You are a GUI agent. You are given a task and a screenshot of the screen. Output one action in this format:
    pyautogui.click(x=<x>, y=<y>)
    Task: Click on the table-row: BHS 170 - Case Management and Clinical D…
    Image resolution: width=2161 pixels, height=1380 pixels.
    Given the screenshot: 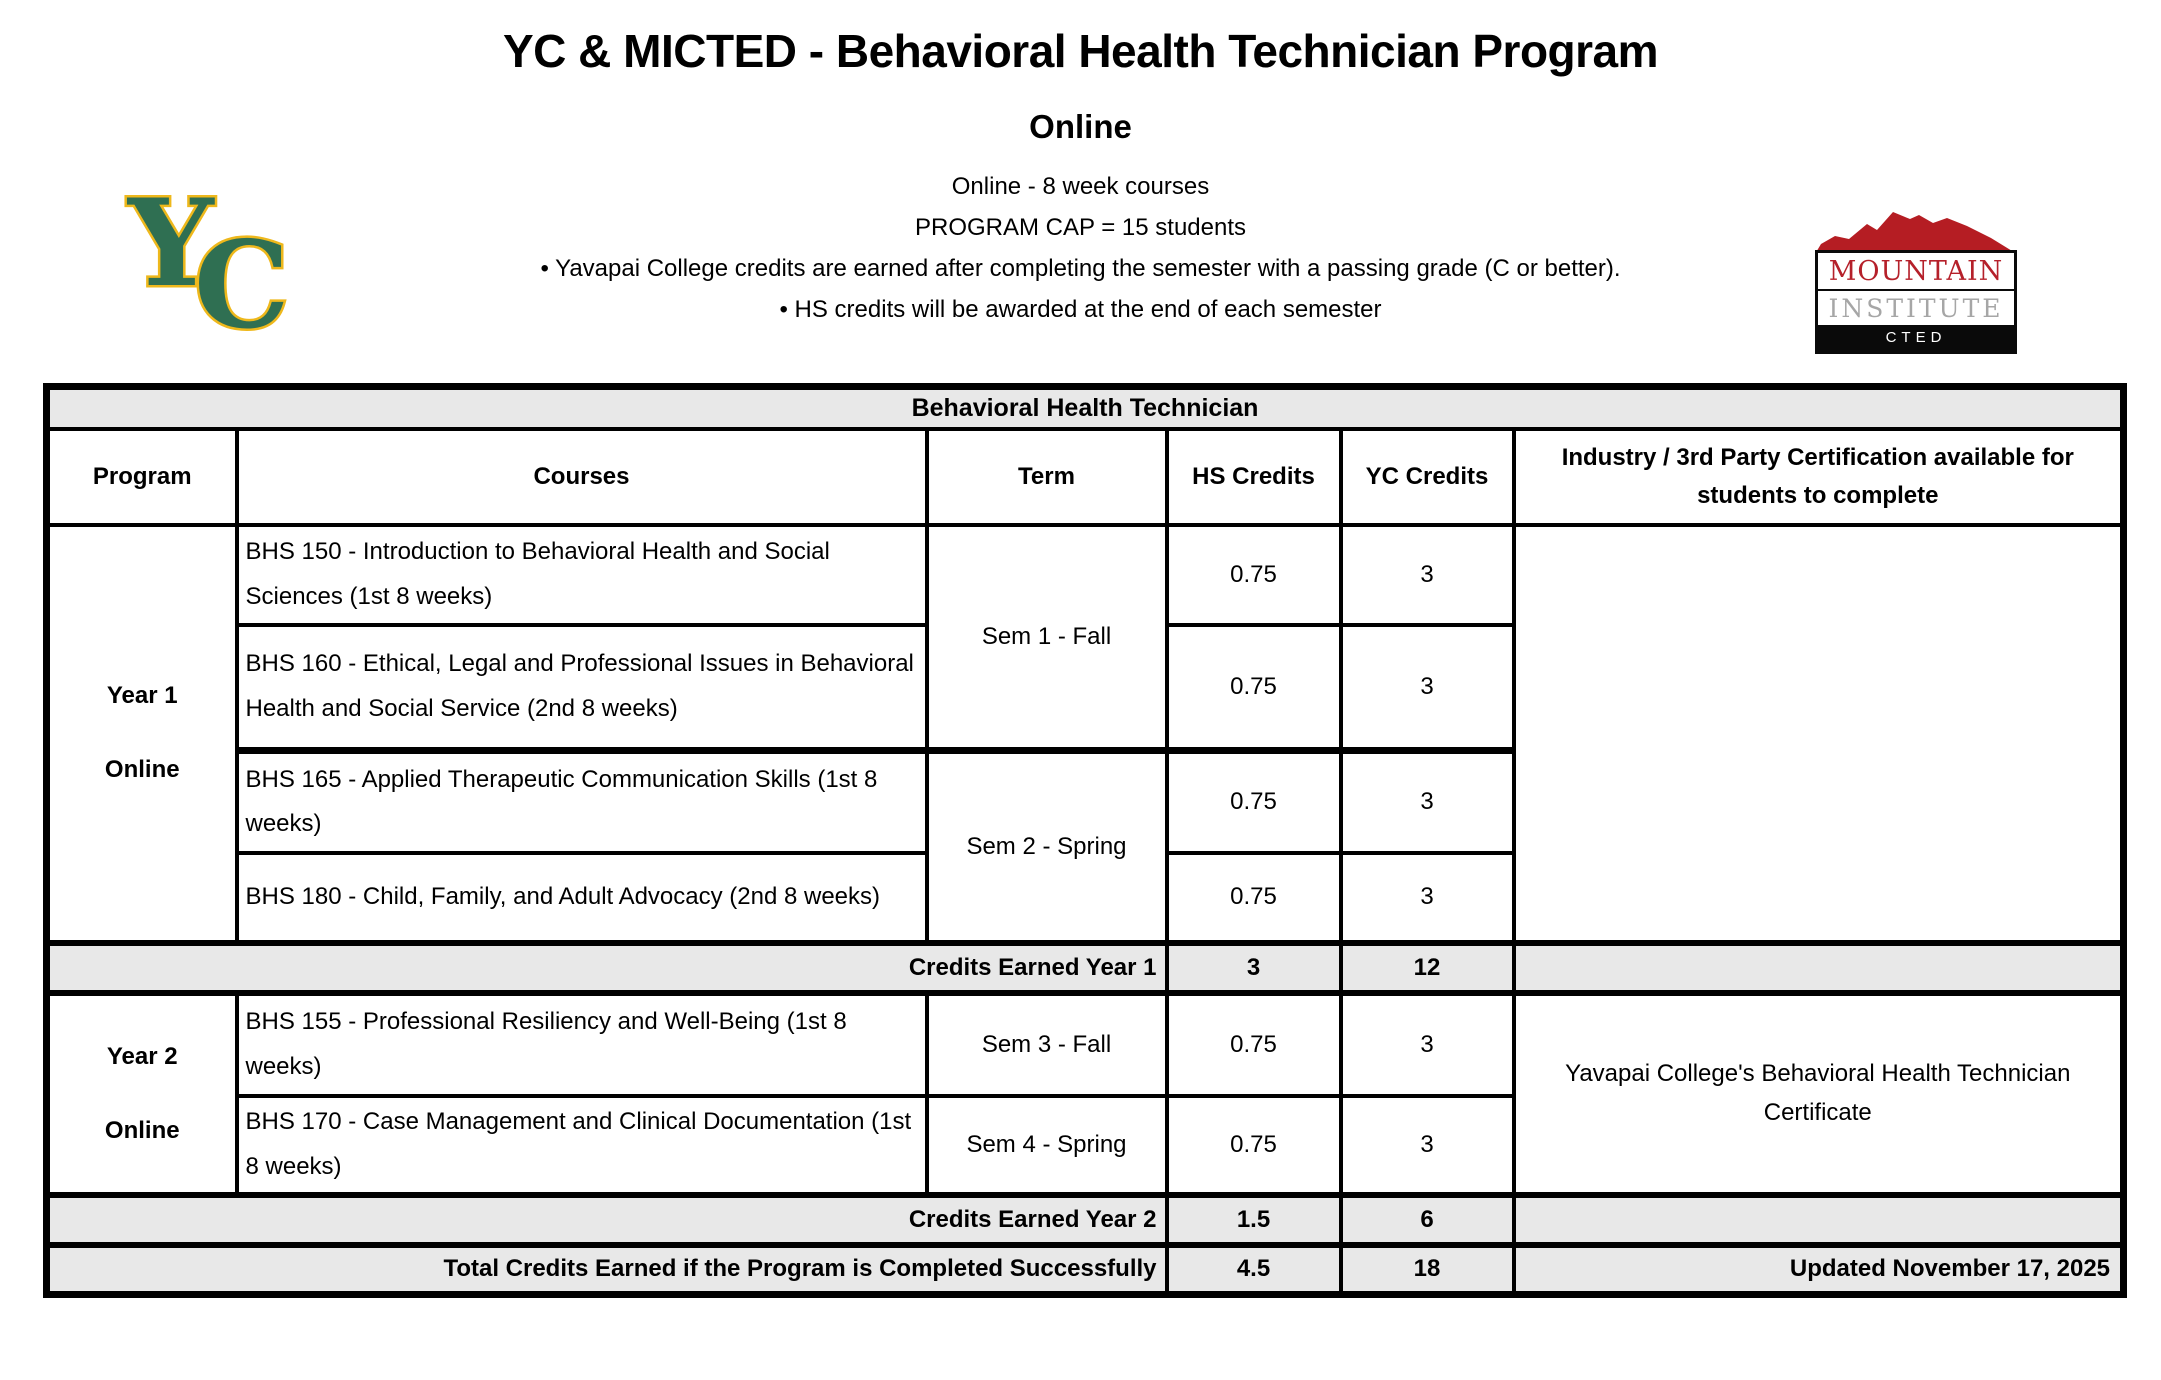 What is the action you would take?
    pyautogui.click(x=1085, y=1145)
    